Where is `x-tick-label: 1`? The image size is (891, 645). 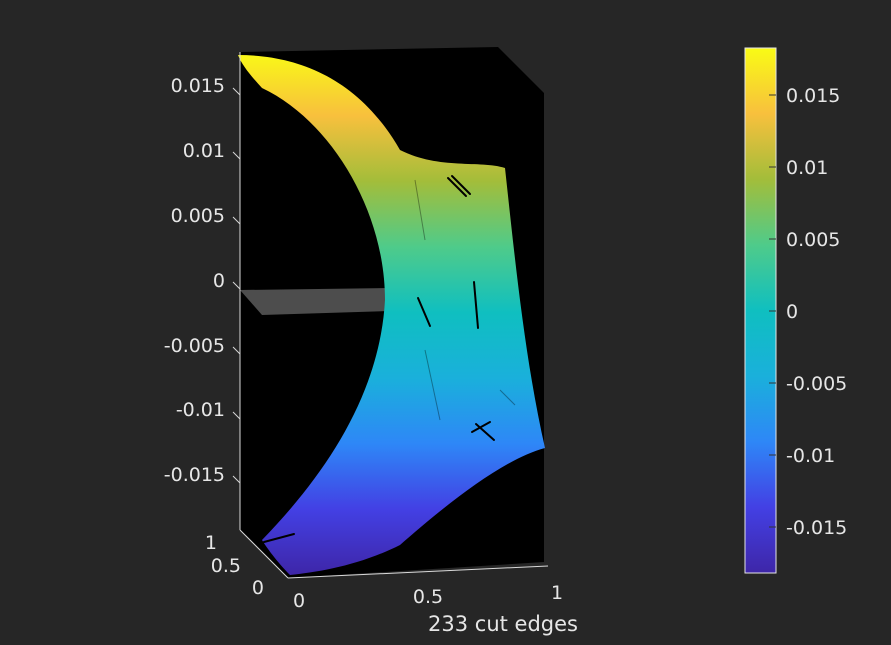 x-tick-label: 1 is located at coordinates (557, 593).